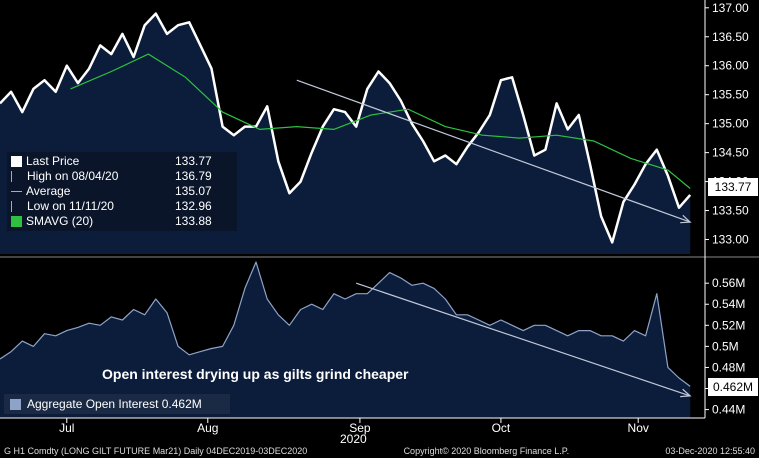 The image size is (759, 458). Describe the element at coordinates (353, 439) in the screenshot. I see `x-axis-year: 2020` at that location.